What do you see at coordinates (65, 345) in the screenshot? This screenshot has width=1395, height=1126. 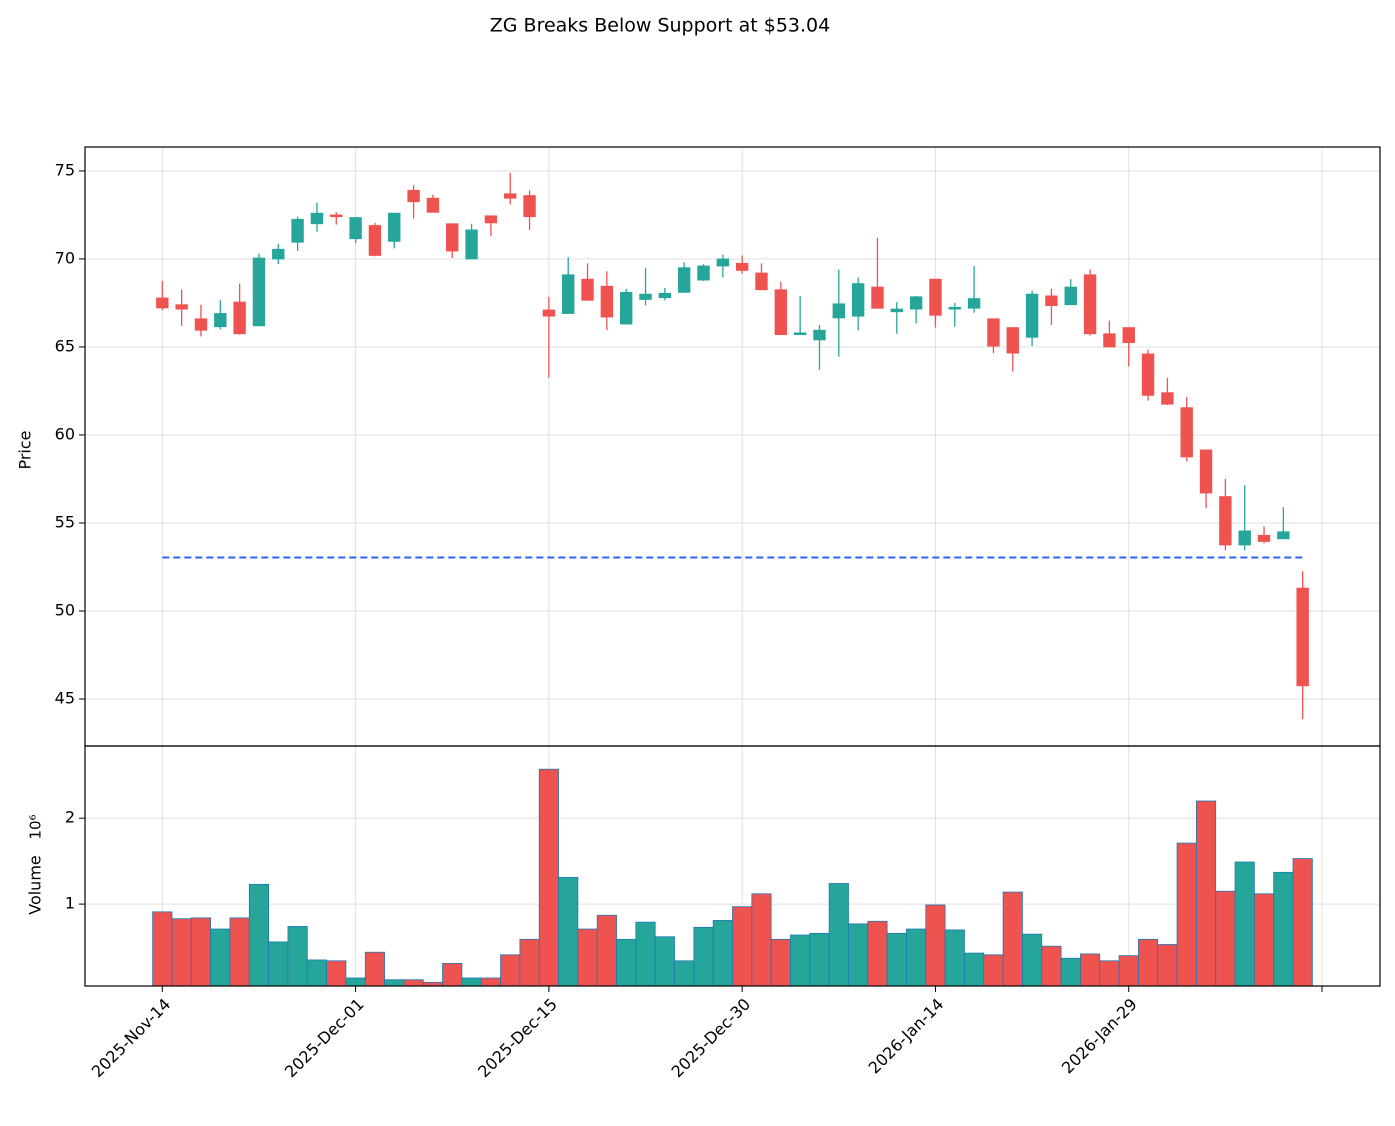 I see `y-tick-label: 65` at bounding box center [65, 345].